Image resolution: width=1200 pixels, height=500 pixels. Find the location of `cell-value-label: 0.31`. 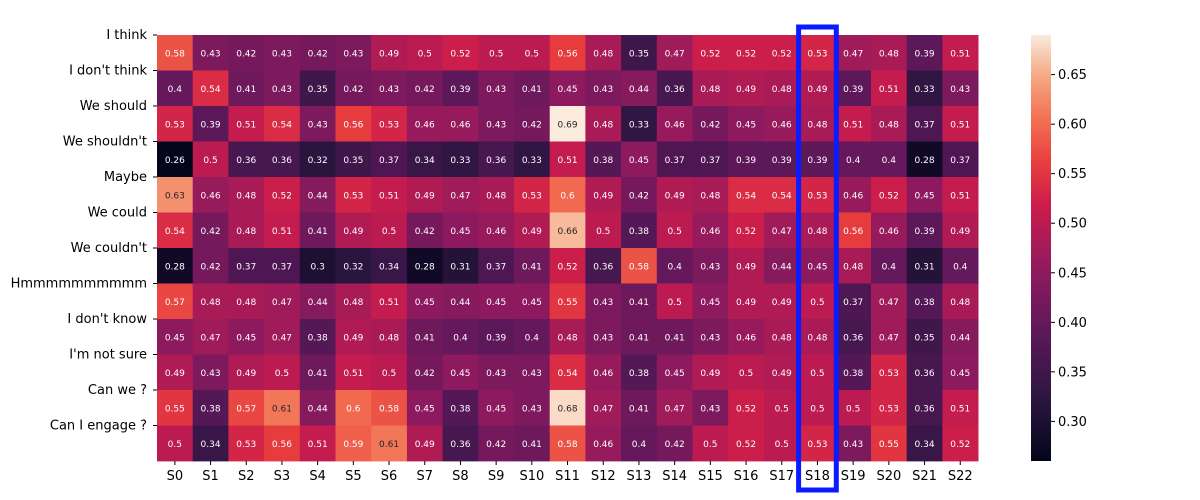

cell-value-label: 0.31 is located at coordinates (460, 267).